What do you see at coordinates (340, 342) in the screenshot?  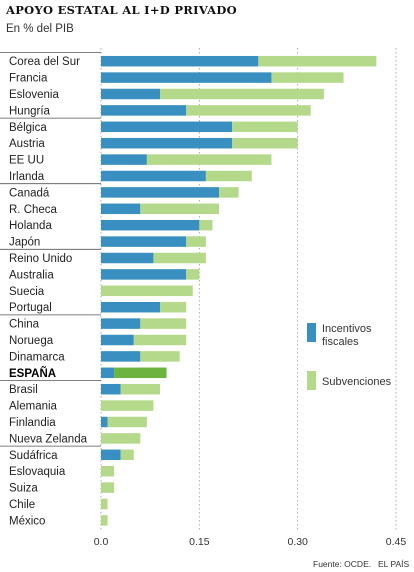 I see `legend-label-incentivos-line-2: fiscales` at bounding box center [340, 342].